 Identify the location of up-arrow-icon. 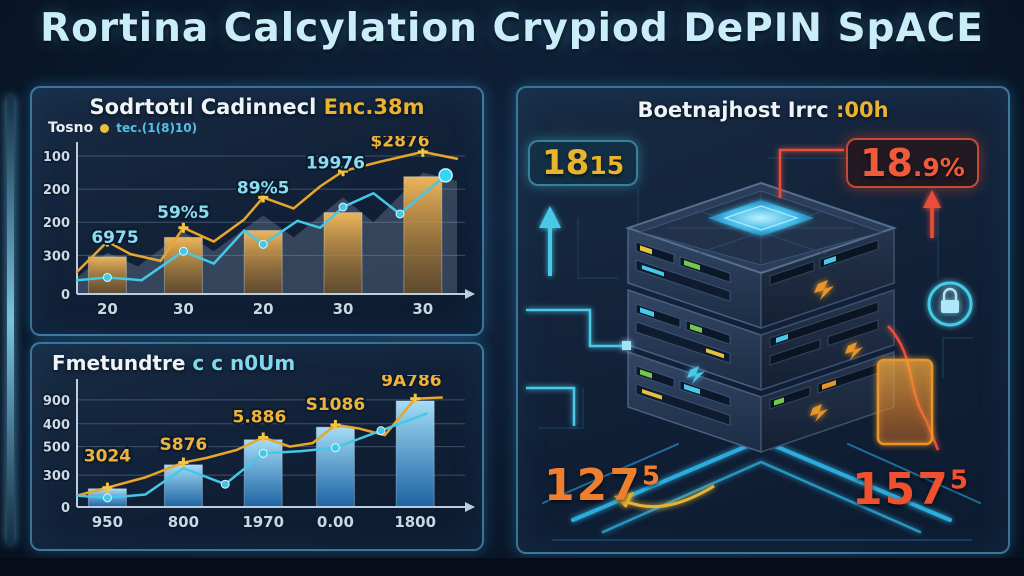
(550, 241).